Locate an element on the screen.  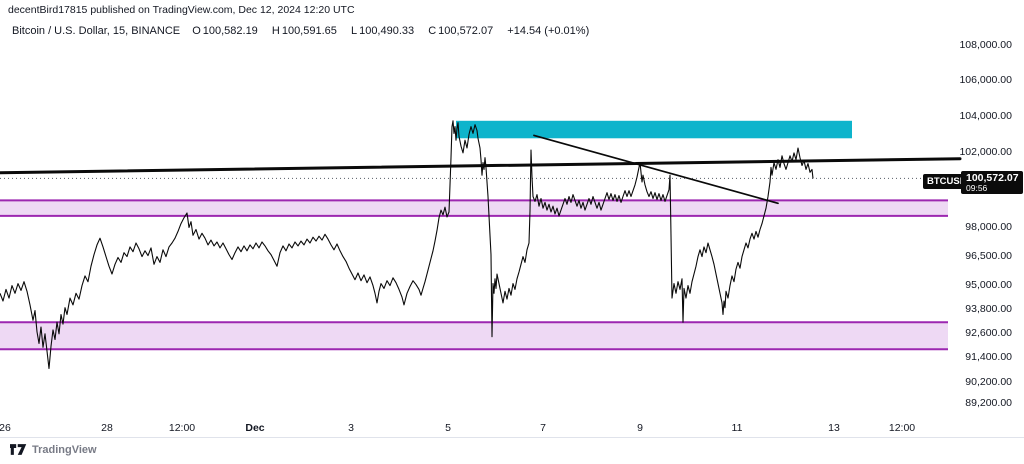
price-tick-label: 89,200.00 is located at coordinates (988, 402).